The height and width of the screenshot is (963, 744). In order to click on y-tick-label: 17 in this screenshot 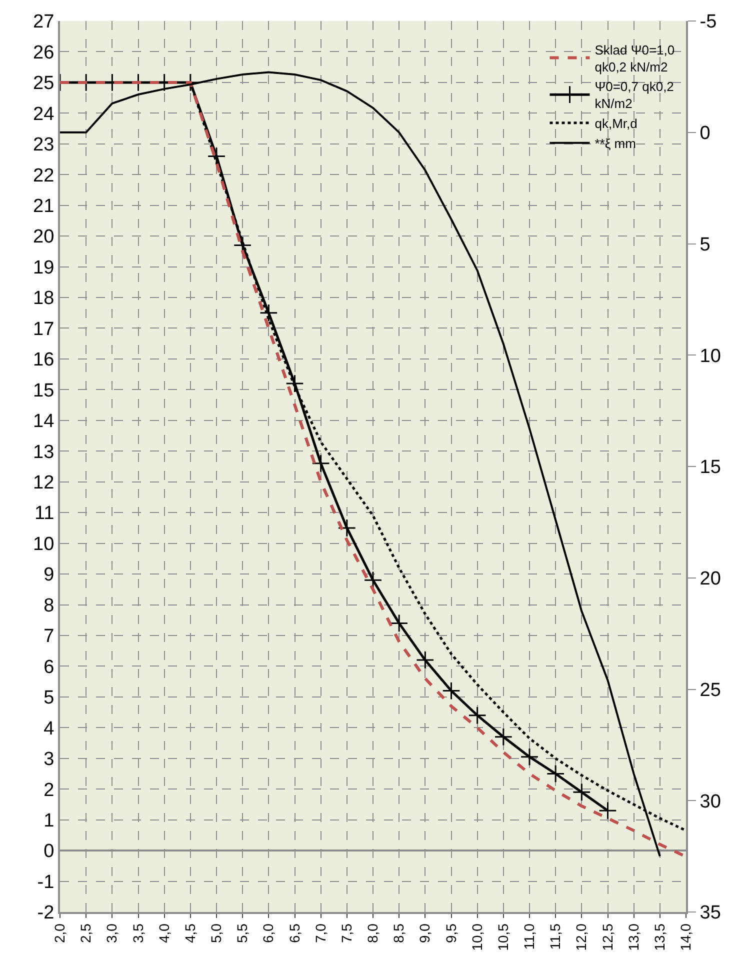, I will do `click(43, 329)`.